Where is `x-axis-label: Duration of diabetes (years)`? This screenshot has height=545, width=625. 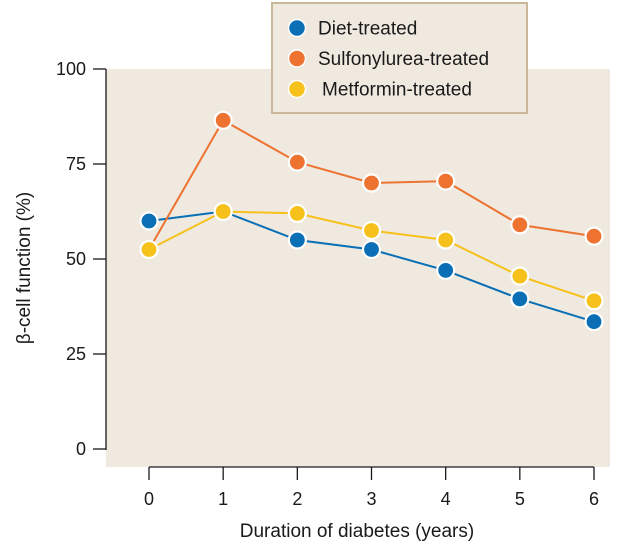 x-axis-label: Duration of diabetes (years) is located at coordinates (357, 531).